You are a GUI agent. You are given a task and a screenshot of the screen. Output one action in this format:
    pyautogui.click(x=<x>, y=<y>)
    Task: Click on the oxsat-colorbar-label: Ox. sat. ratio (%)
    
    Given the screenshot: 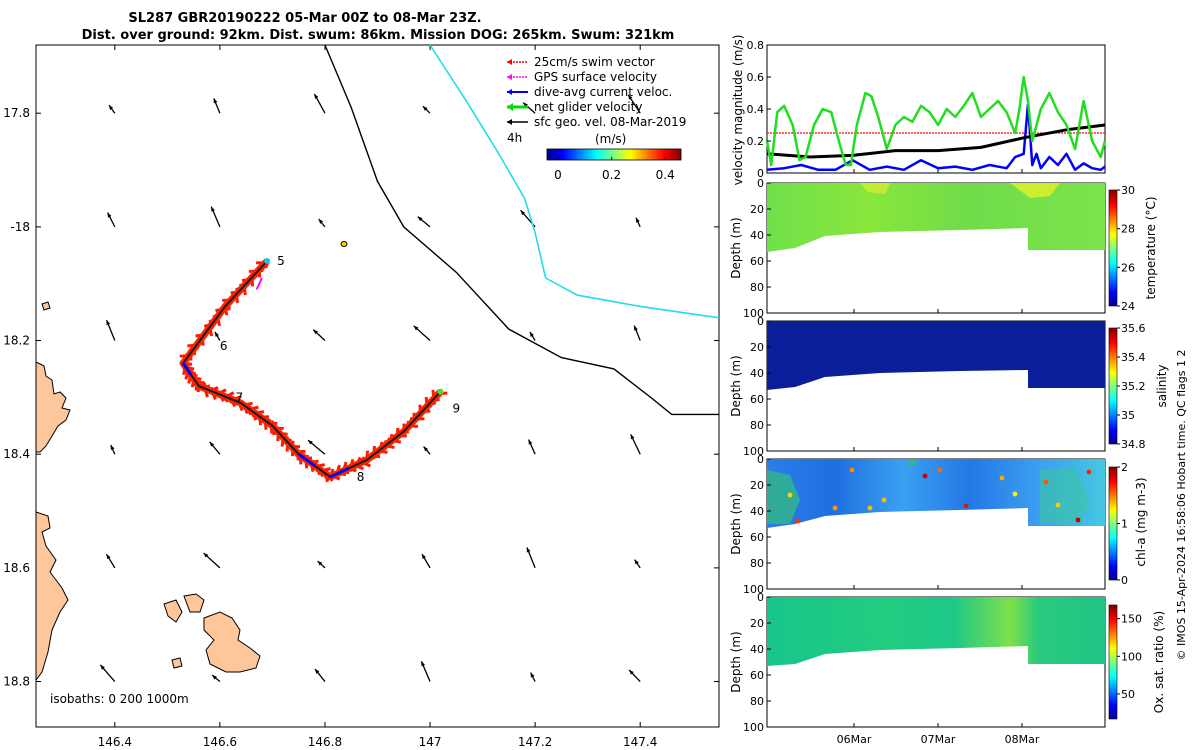 What is the action you would take?
    pyautogui.click(x=1159, y=662)
    